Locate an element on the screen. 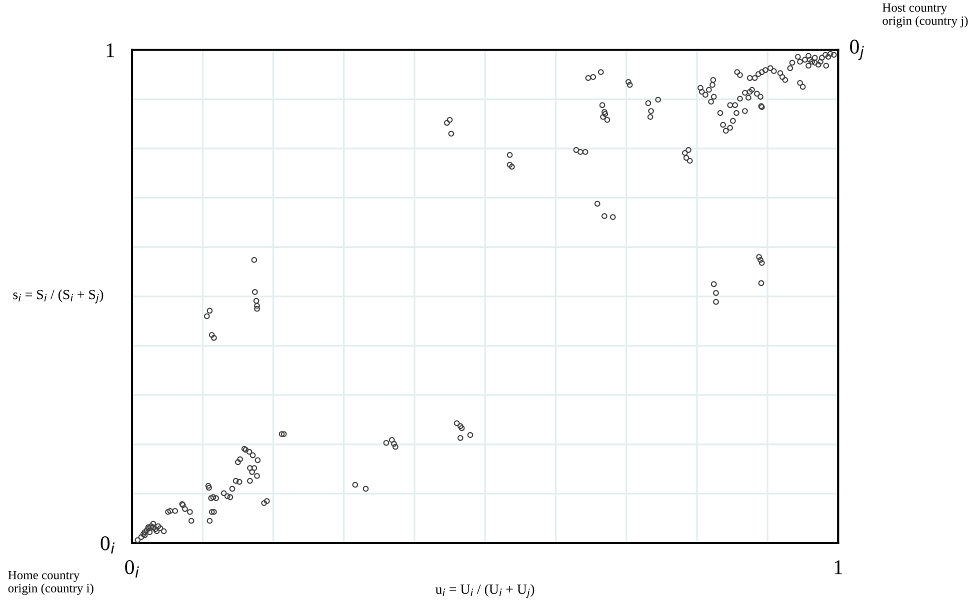 This screenshot has width=978, height=601. annotation: 0$_{j}$ is located at coordinates (857, 50).